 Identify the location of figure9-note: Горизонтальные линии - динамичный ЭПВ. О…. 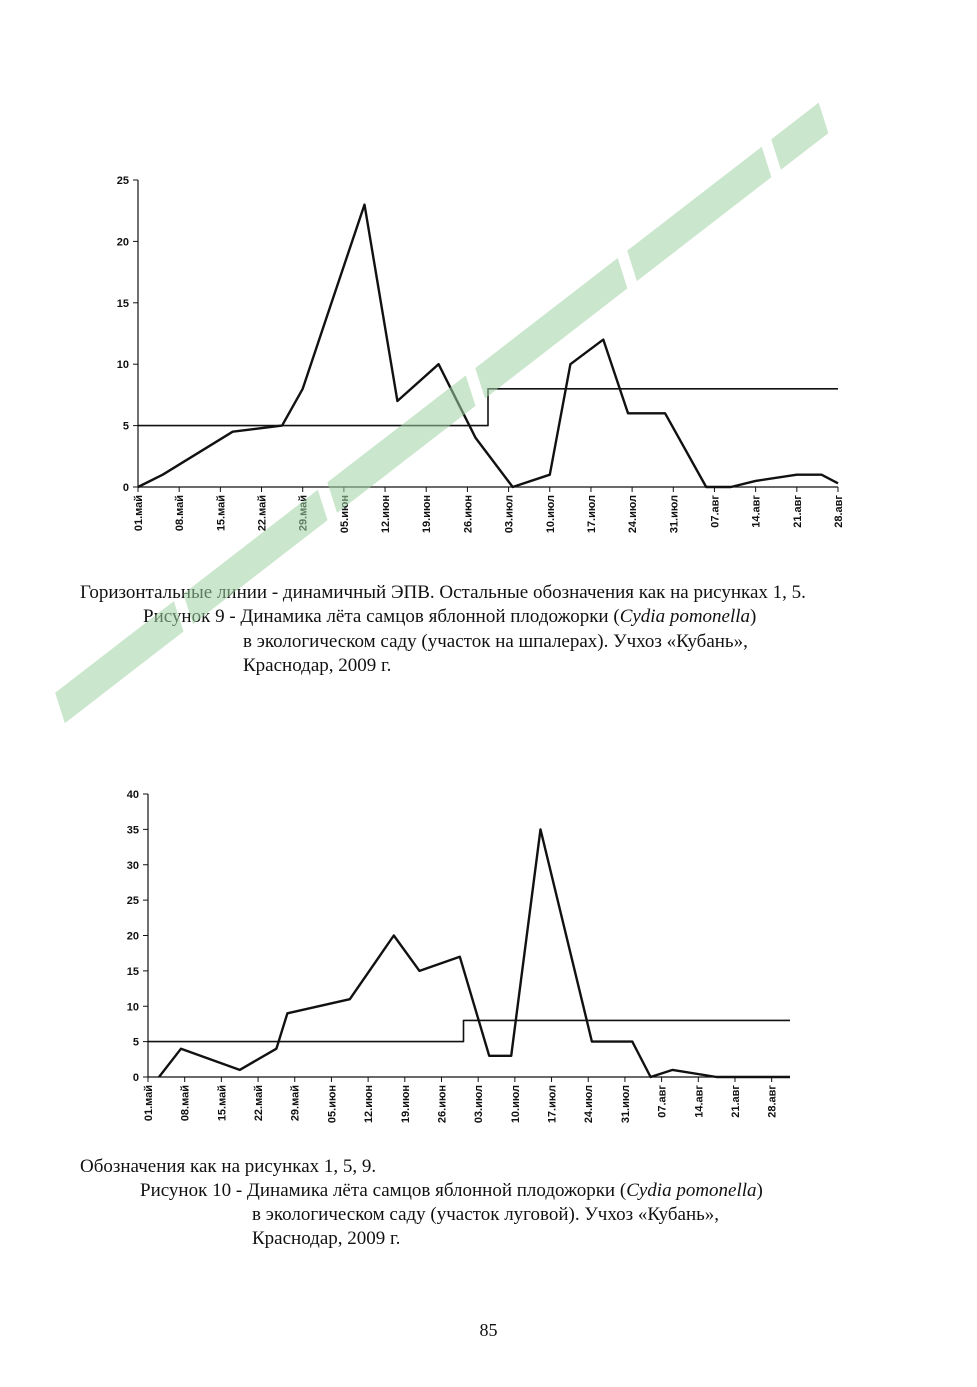
(443, 592).